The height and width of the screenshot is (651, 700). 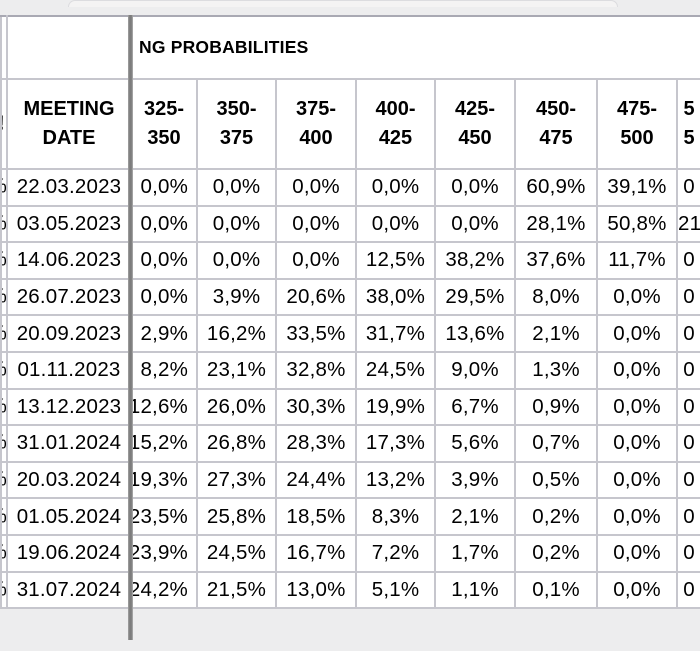 What do you see at coordinates (556, 407) in the screenshot?
I see `probability-cell: 0,9%` at bounding box center [556, 407].